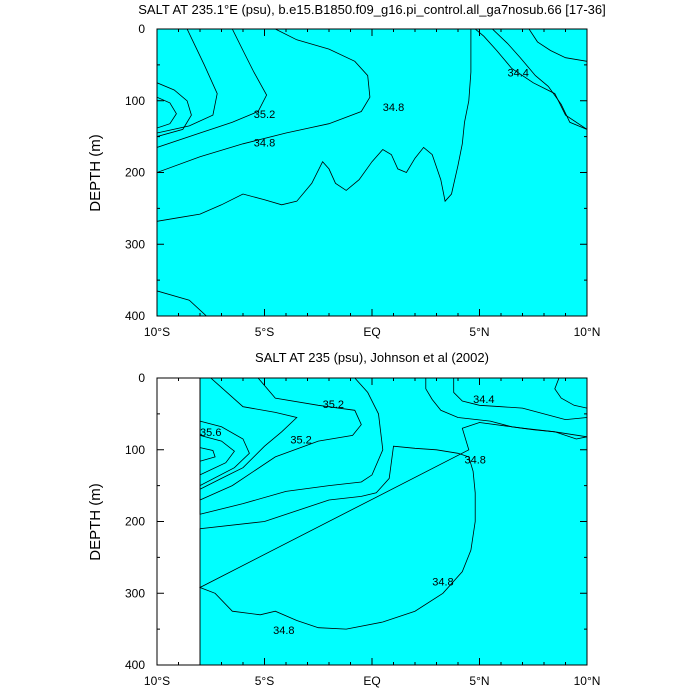 This screenshot has height=700, width=700. Describe the element at coordinates (347, 515) in the screenshot. I see `panel-bottom-contour-labels: 35.6 35.2 35.2 34.4 34.8 34.8 34.8` at that location.